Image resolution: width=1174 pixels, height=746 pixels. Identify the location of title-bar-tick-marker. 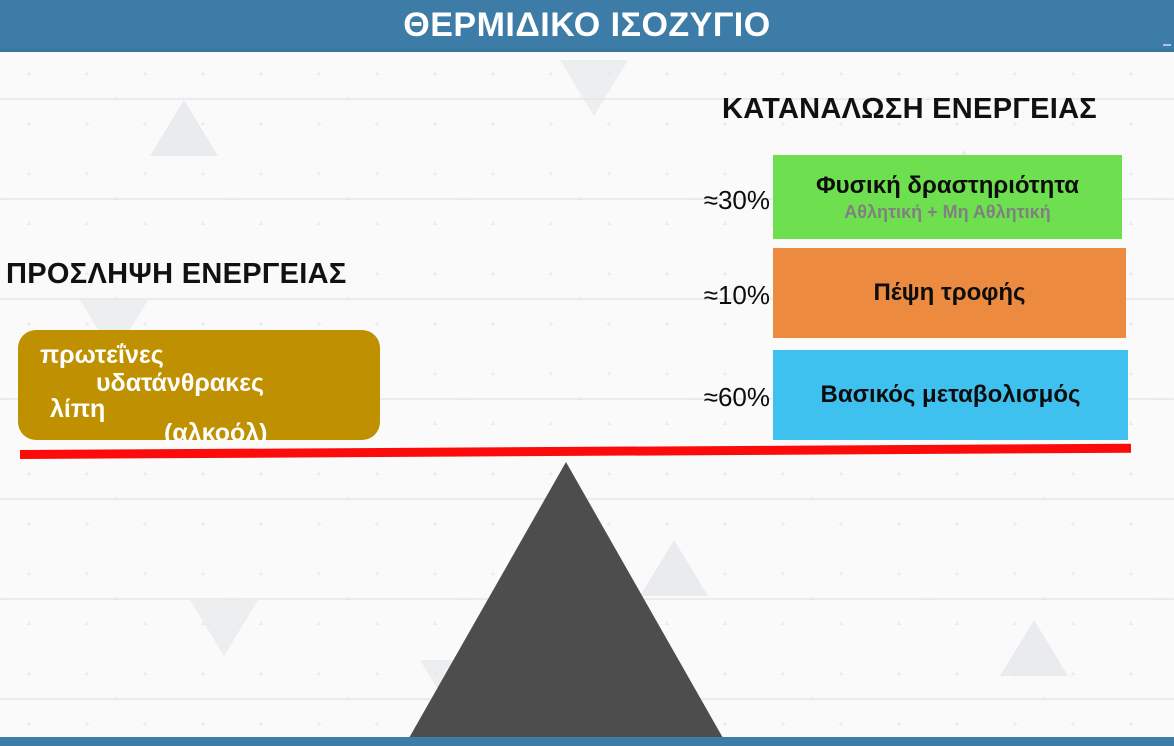
(1167, 45).